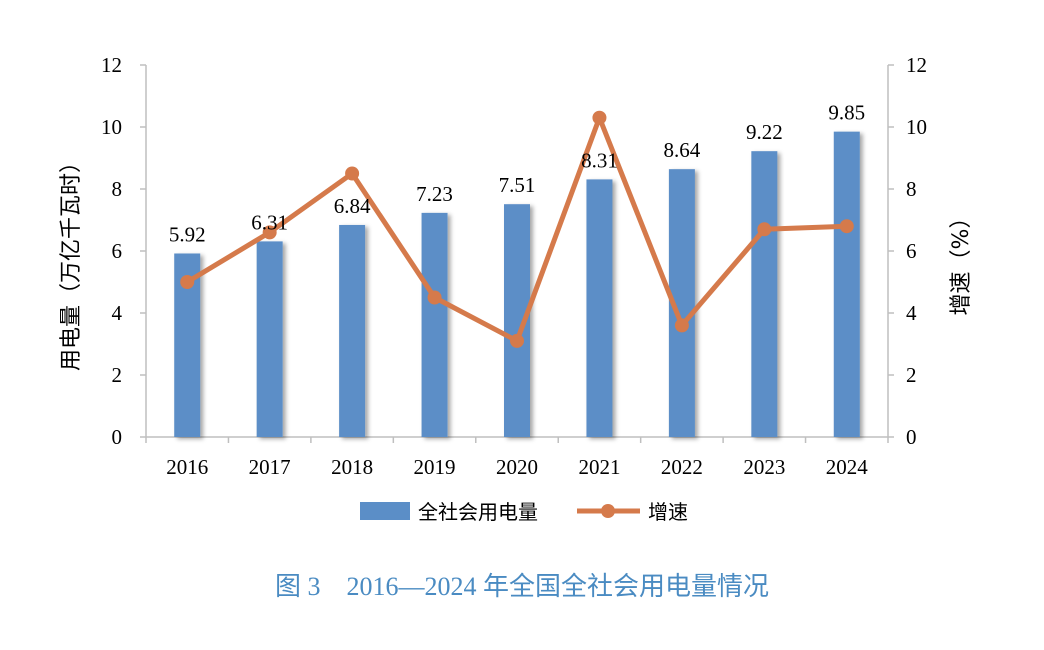 Image resolution: width=1044 pixels, height=650 pixels. What do you see at coordinates (911, 189) in the screenshot?
I see `y2-tick-label: 8` at bounding box center [911, 189].